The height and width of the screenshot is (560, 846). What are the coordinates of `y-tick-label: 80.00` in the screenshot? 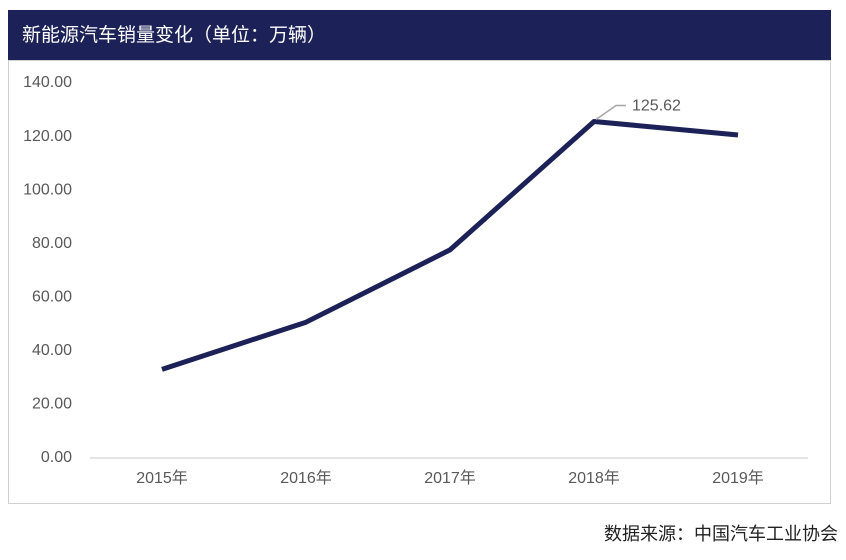 It's located at (52, 243).